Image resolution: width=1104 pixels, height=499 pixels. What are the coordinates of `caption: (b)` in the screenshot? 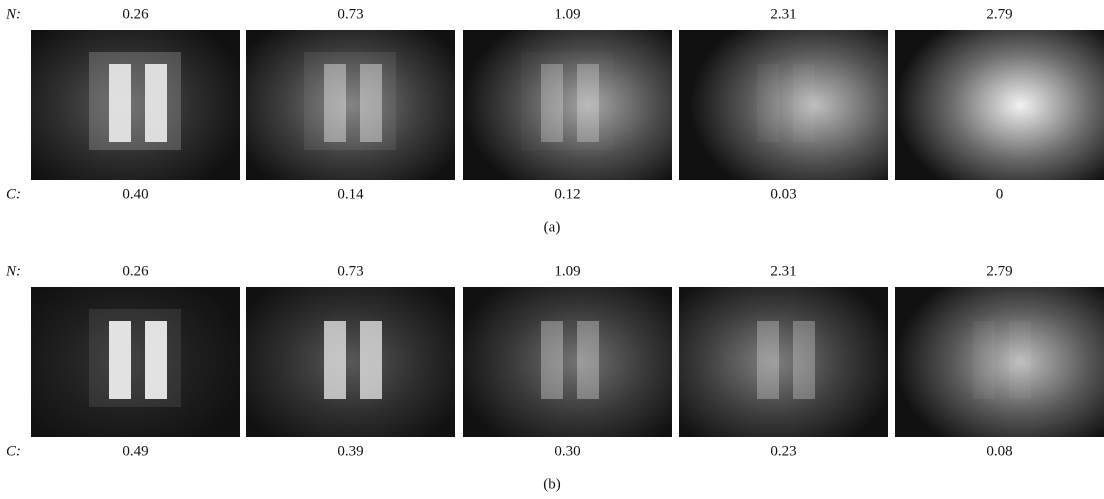 It's located at (552, 484).